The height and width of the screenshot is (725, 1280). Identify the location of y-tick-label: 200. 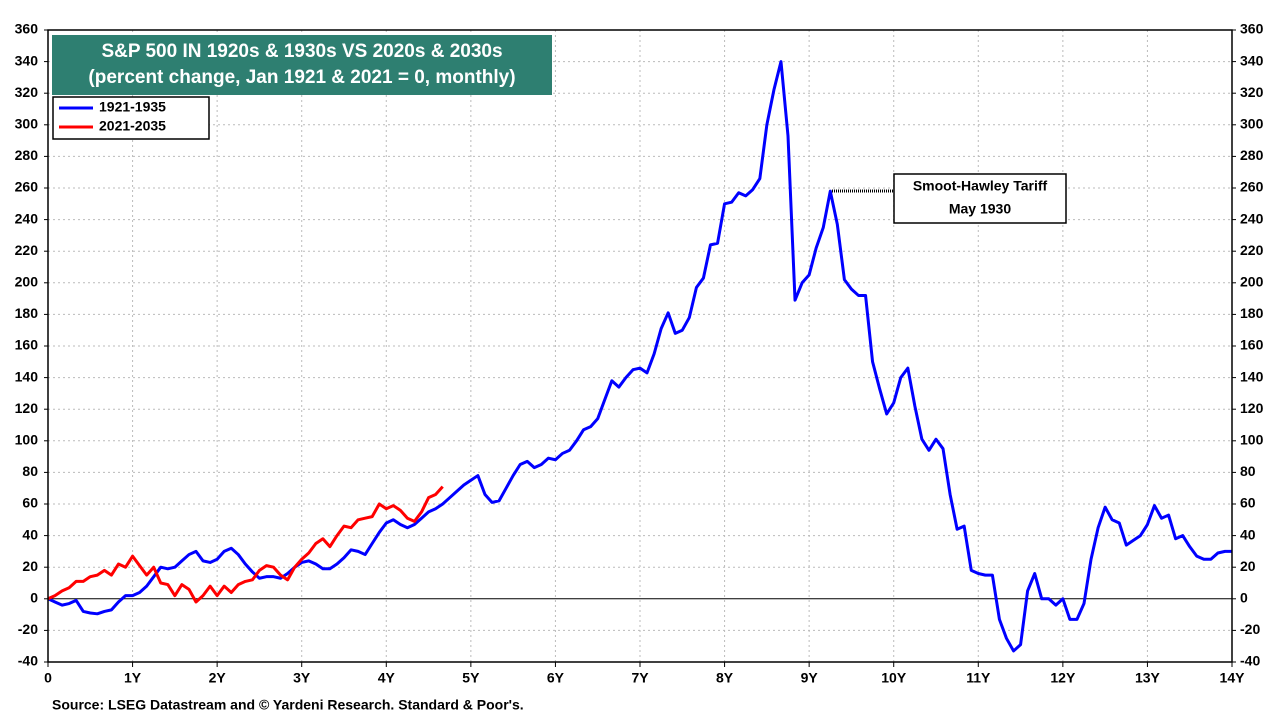
(27, 282).